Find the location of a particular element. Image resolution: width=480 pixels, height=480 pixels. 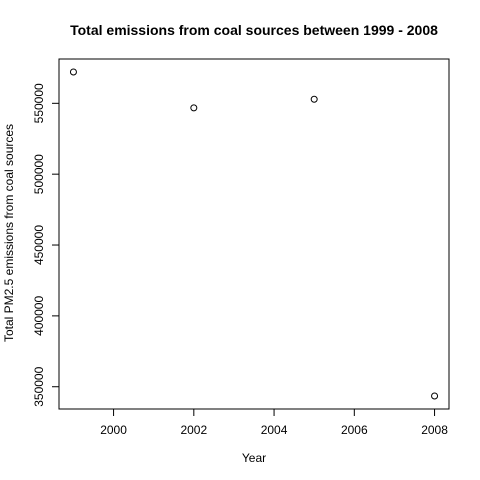

y-axis: 350000 400000 450000 500000 550000 is located at coordinates (46, 245).